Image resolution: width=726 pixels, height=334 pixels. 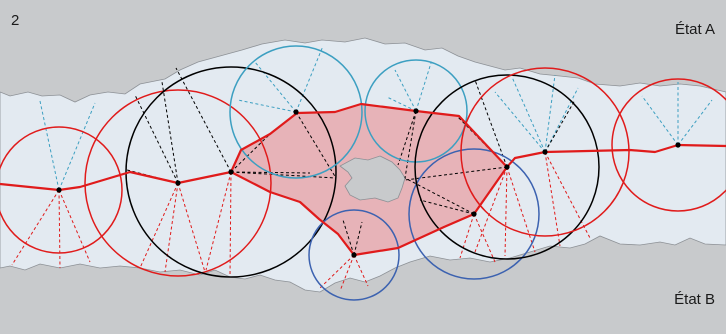 I want to click on figure-number: 2, so click(x=15, y=20).